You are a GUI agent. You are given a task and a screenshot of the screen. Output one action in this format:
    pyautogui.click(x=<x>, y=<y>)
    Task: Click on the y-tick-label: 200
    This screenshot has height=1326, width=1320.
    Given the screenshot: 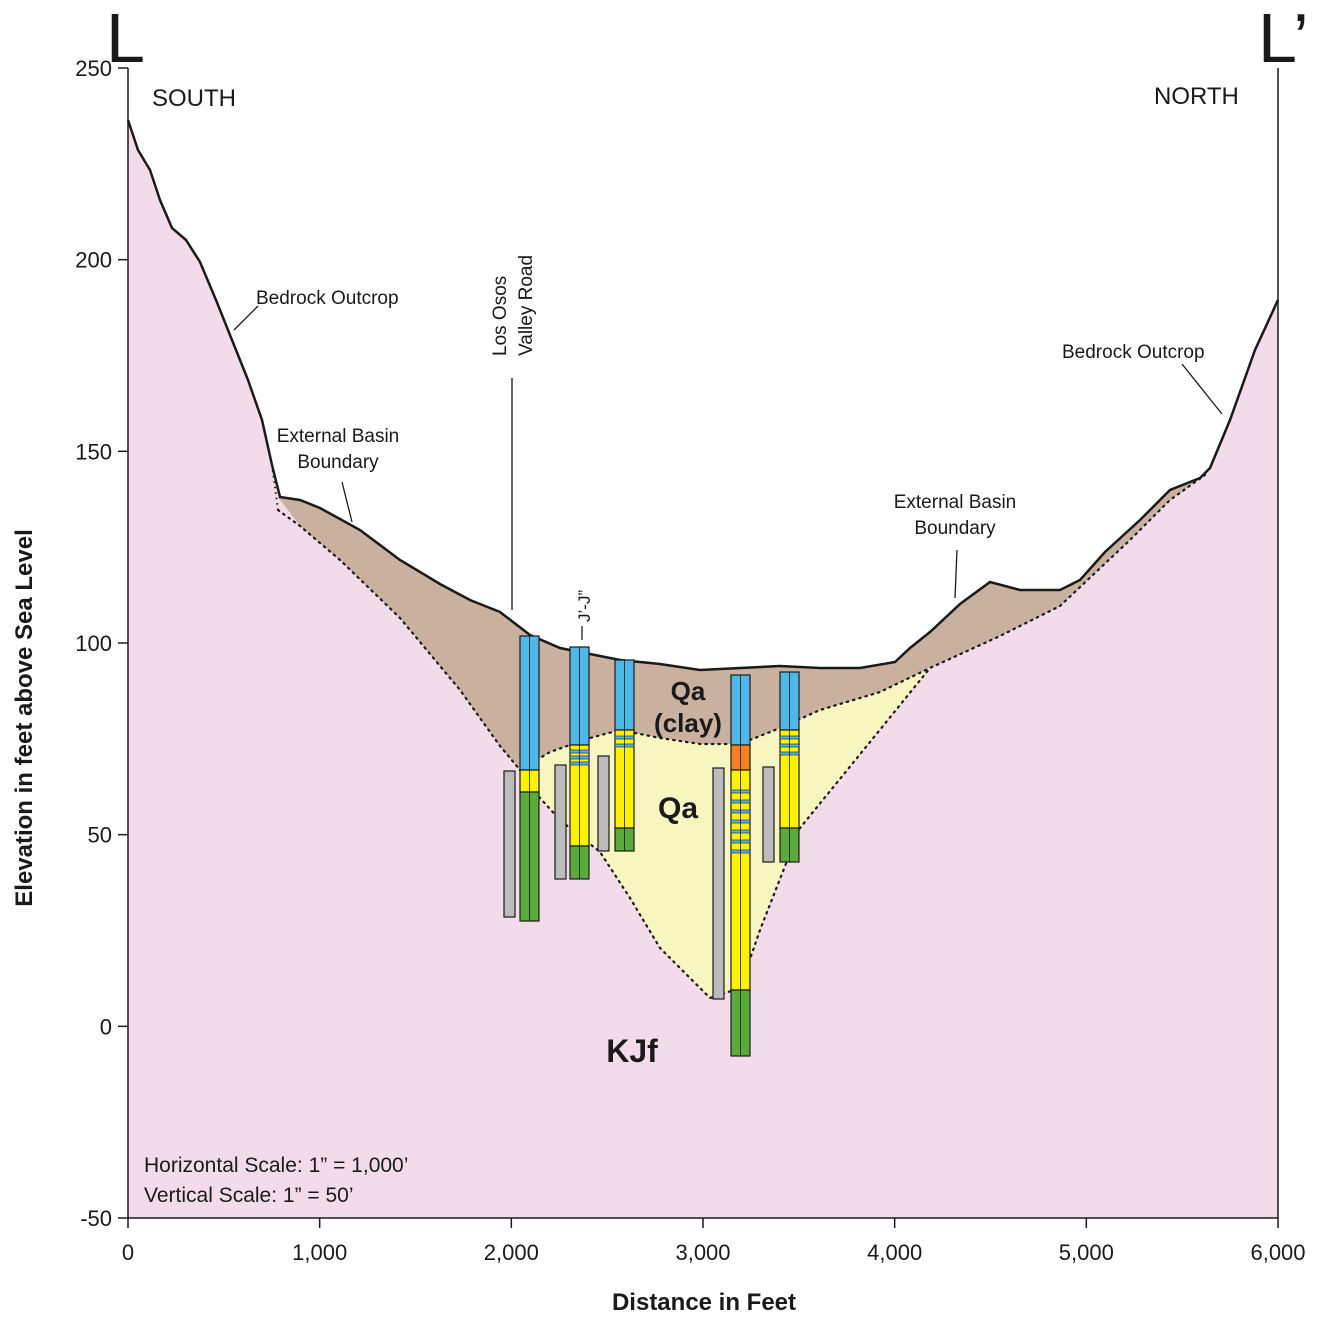 What is the action you would take?
    pyautogui.click(x=93, y=260)
    